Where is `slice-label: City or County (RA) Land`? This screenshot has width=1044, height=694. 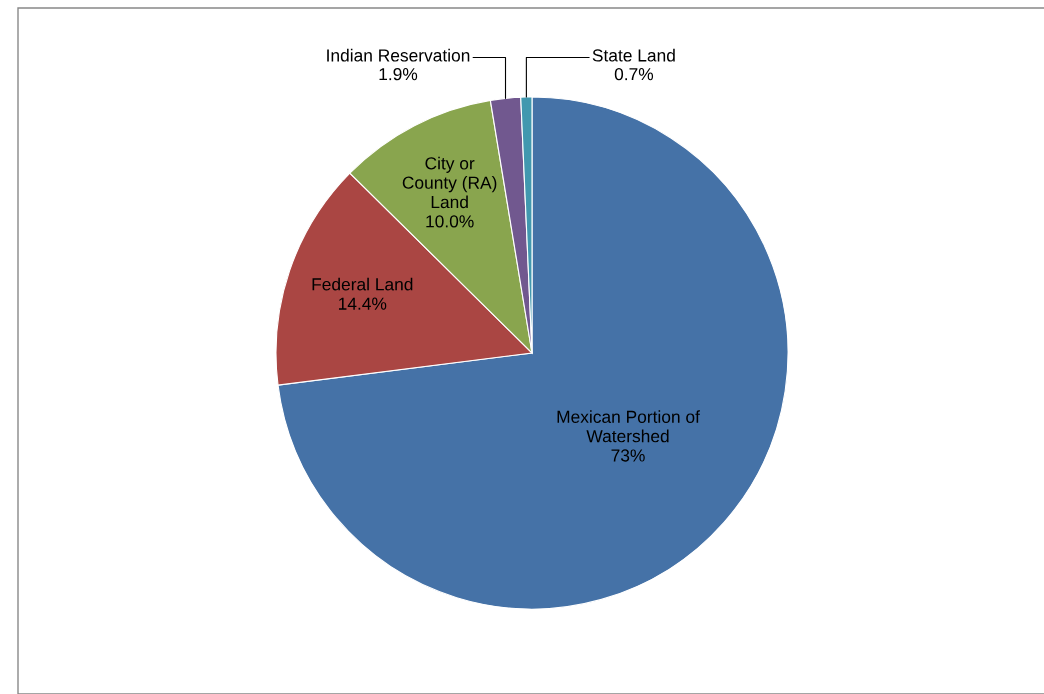 slice-label: City or County (RA) Land is located at coordinates (449, 182).